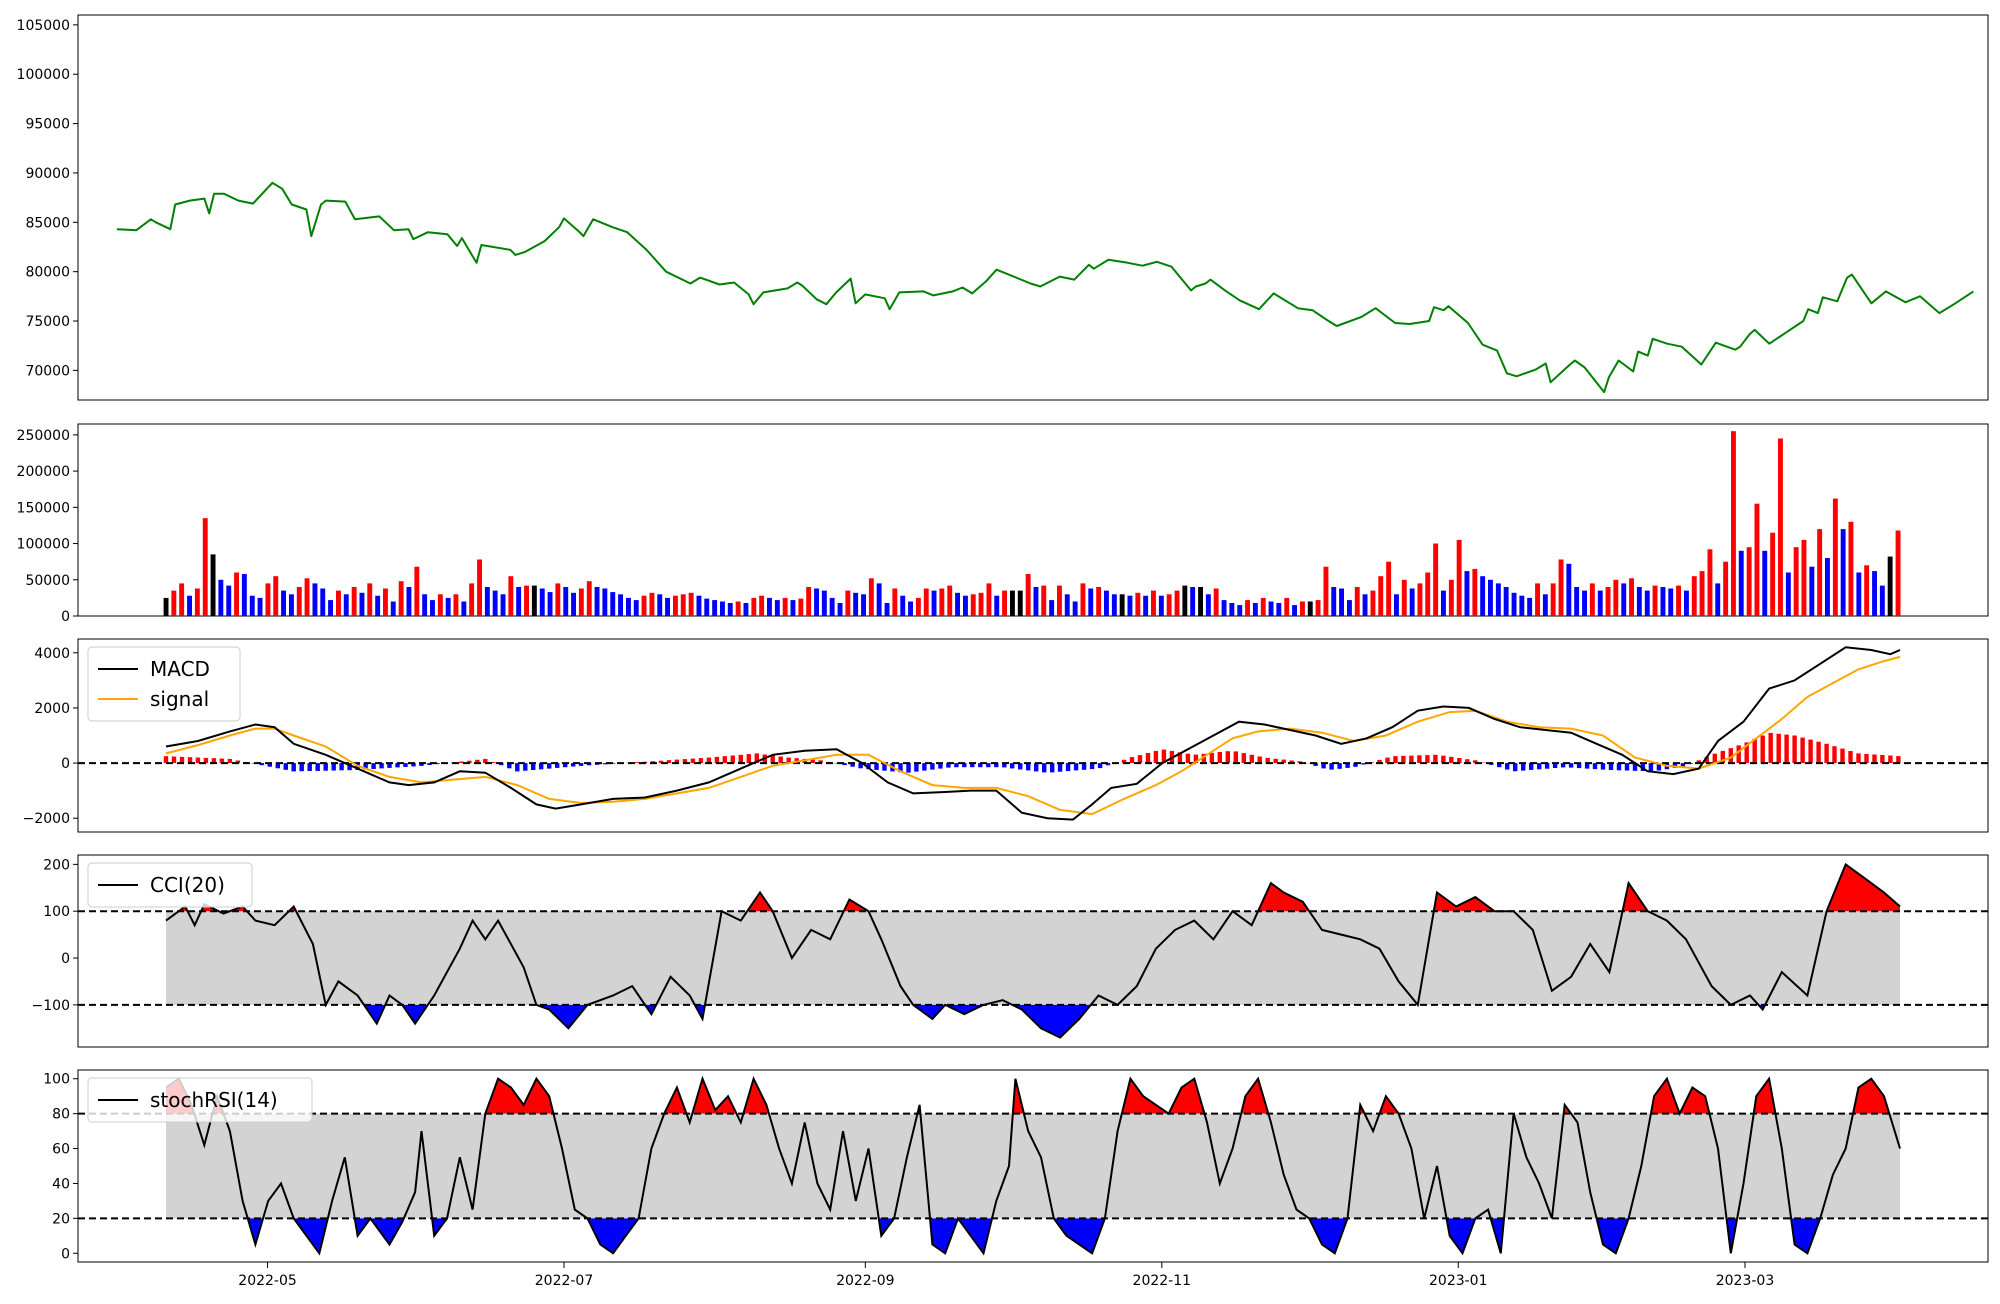 Image resolution: width=2000 pixels, height=1304 pixels. What do you see at coordinates (1033, 1235) in the screenshot?
I see `stochrsi-oversold-fill` at bounding box center [1033, 1235].